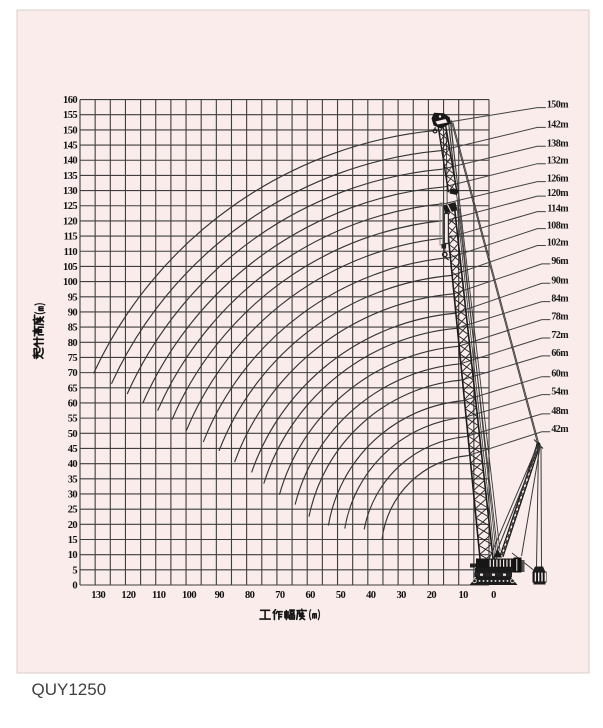 The image size is (603, 728). I want to click on svg-text: 126m, so click(558, 179).